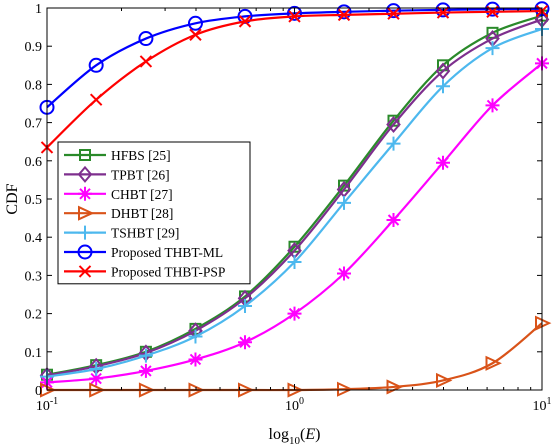 The height and width of the screenshot is (446, 552). What do you see at coordinates (38, 391) in the screenshot?
I see `y-tick-label: 0` at bounding box center [38, 391].